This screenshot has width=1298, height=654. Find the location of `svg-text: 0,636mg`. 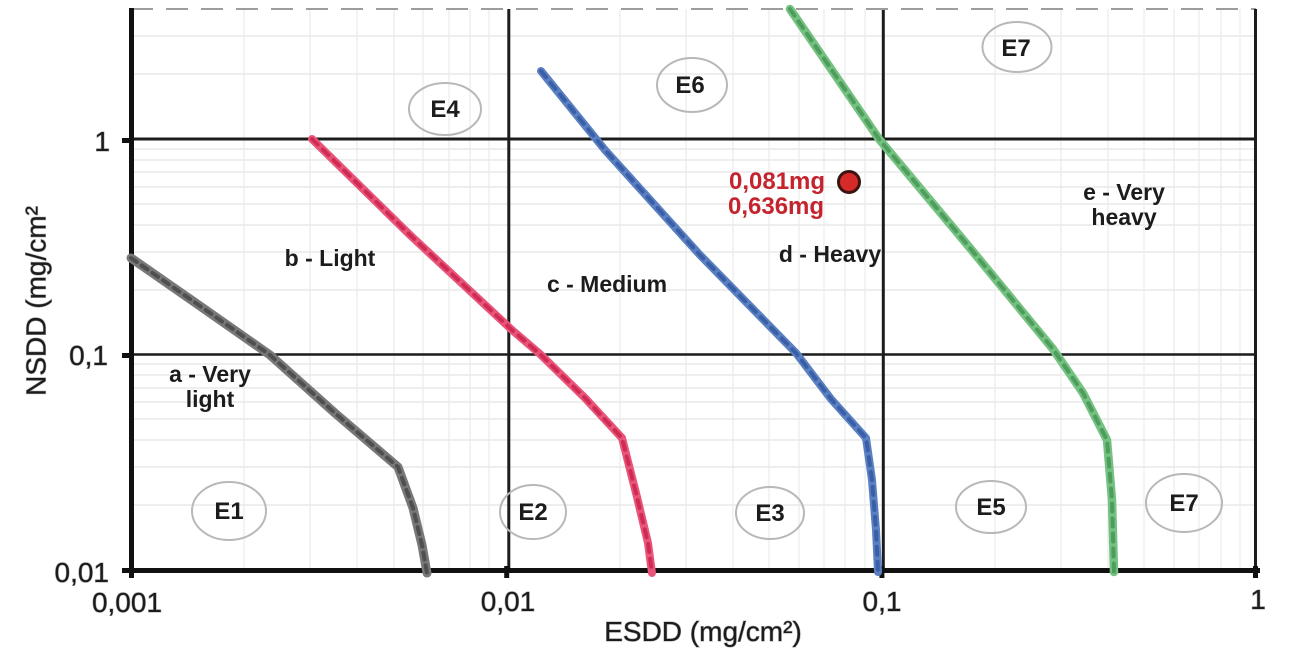

svg-text: 0,636mg is located at coordinates (776, 206).